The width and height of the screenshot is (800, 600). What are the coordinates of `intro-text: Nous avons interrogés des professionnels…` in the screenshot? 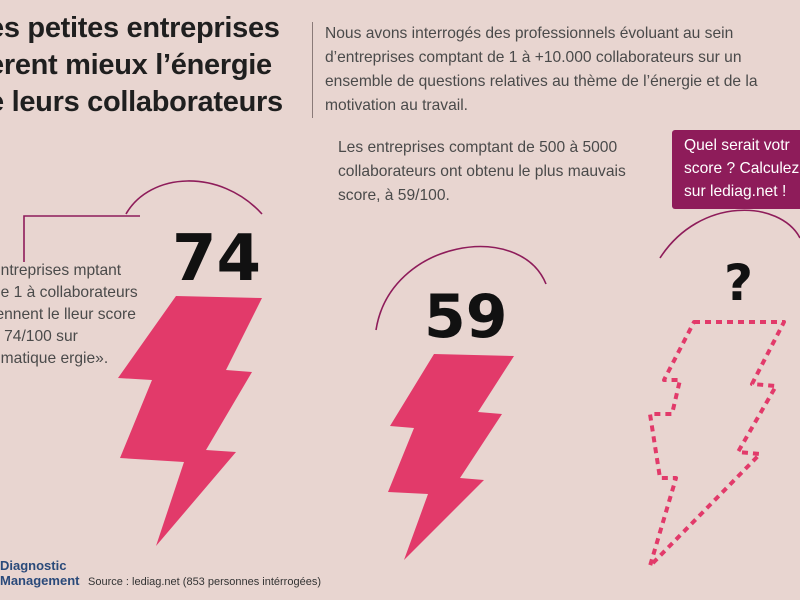 It's located at (541, 69).